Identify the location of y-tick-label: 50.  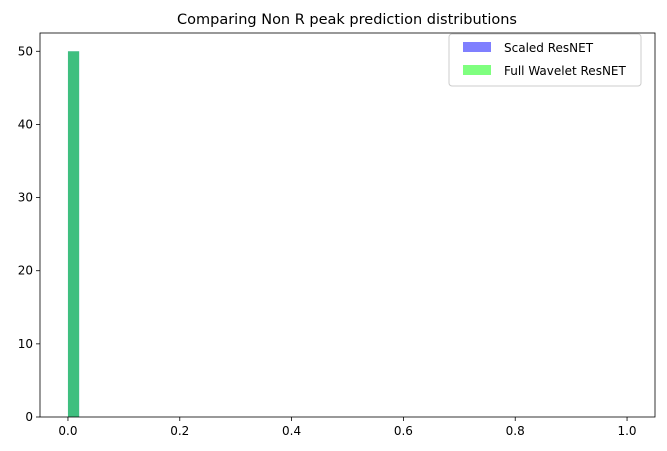
(25, 51).